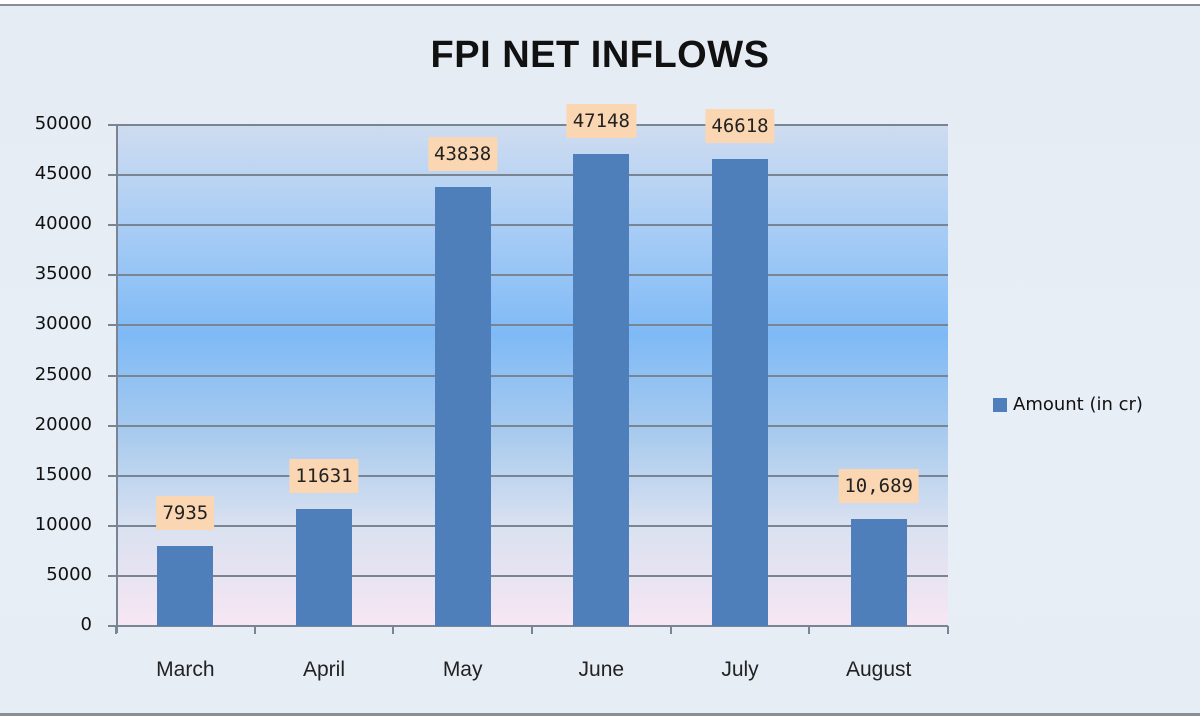 The height and width of the screenshot is (720, 1200). What do you see at coordinates (601, 389) in the screenshot?
I see `bar-june` at bounding box center [601, 389].